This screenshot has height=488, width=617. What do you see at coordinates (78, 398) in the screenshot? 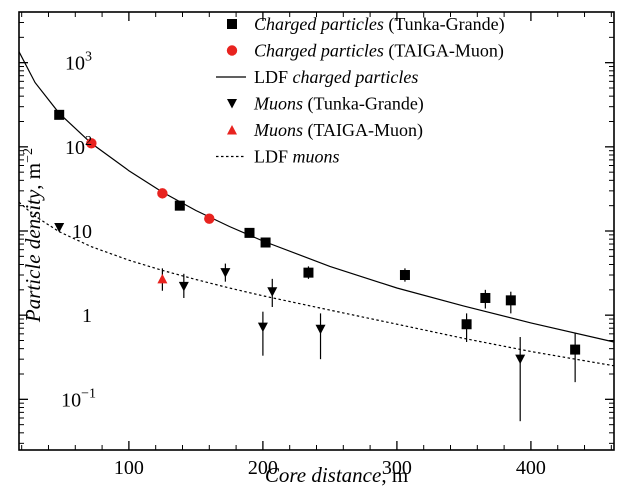
I see `y-tick-label: 10⁻¹` at bounding box center [78, 398].